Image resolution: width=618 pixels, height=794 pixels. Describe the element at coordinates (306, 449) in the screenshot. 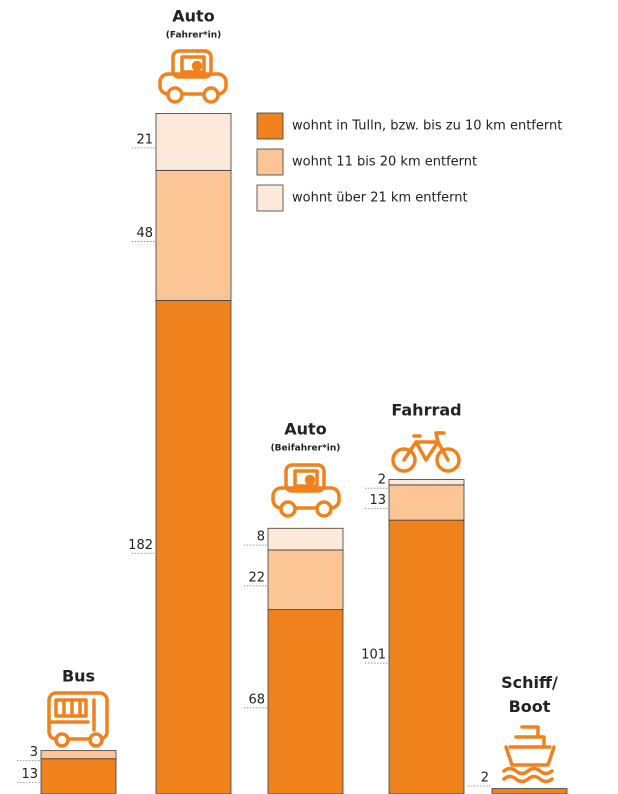

I see `category-note: (Beifahrer*in)` at that location.